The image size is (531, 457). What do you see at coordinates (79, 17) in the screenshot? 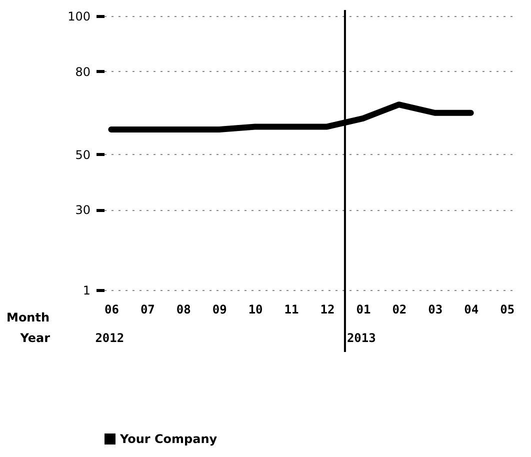
I see `y-tick-label: 100` at bounding box center [79, 17].